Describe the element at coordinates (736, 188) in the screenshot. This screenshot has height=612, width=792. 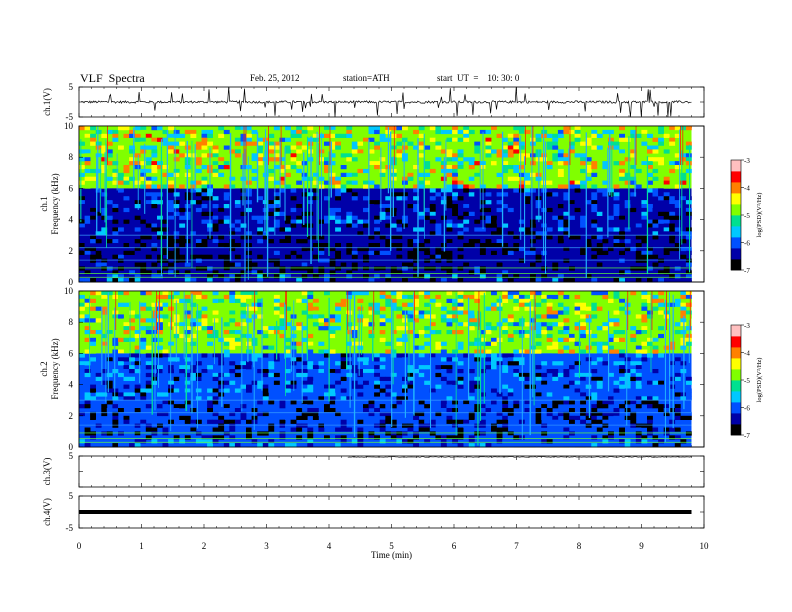
I see `colorbar-segment` at that location.